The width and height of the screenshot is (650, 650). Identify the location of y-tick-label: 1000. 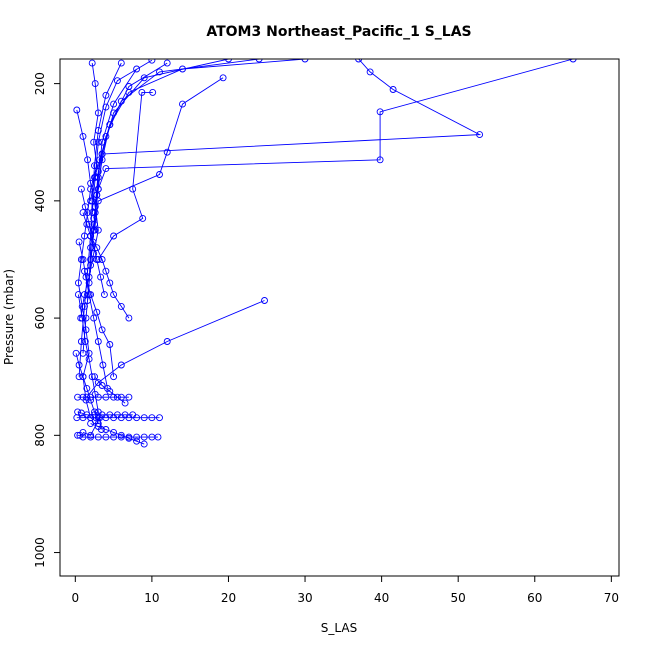
(40, 552).